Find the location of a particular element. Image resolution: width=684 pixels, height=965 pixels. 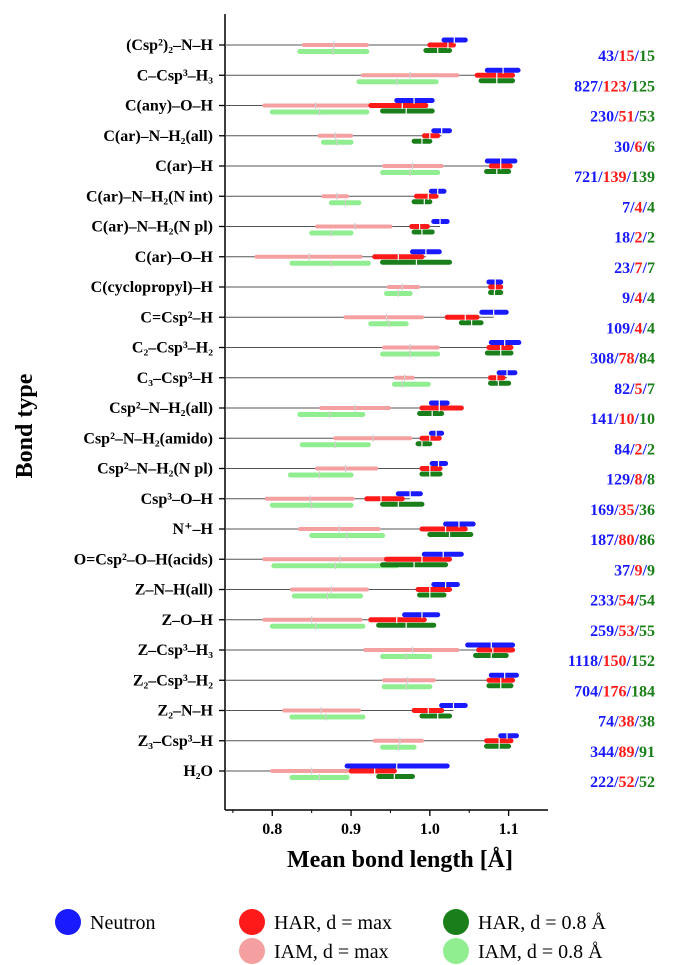

count-value: 176 is located at coordinates (615, 691).